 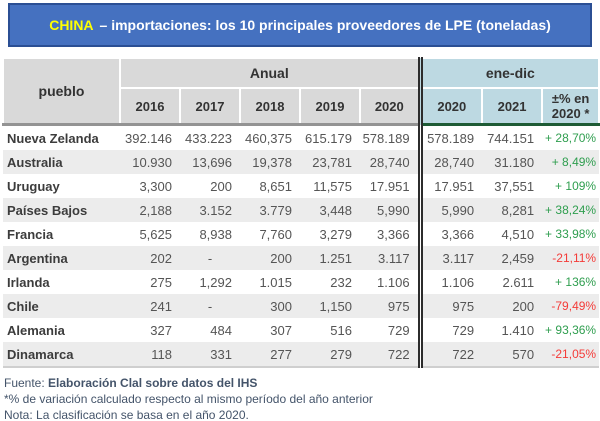 I want to click on value-cell: 37,551, so click(x=514, y=186).